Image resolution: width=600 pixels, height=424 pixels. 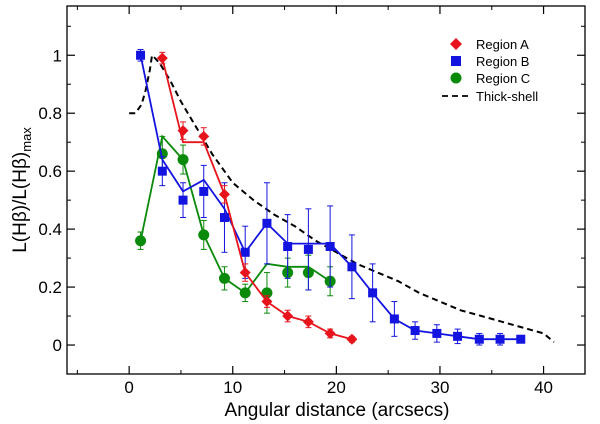 What do you see at coordinates (50, 113) in the screenshot?
I see `y-tick-label: 0.8` at bounding box center [50, 113].